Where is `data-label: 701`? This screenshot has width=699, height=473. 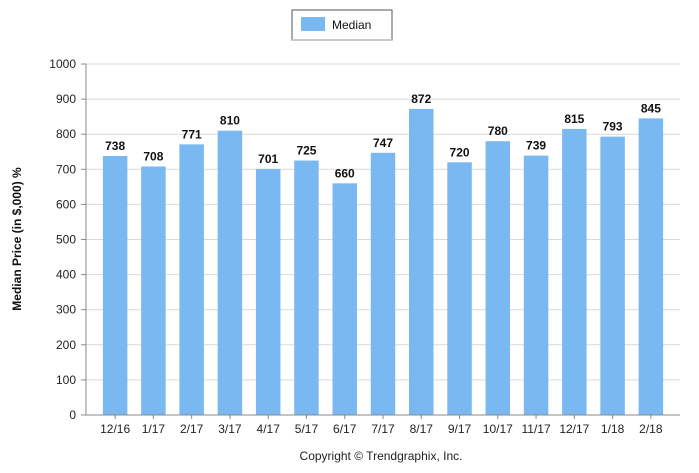 data-label: 701 is located at coordinates (268, 159).